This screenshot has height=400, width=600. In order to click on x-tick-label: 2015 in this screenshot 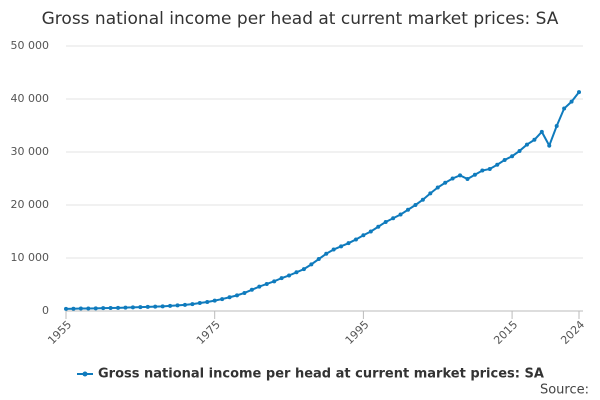, I will do `click(505, 332)`.